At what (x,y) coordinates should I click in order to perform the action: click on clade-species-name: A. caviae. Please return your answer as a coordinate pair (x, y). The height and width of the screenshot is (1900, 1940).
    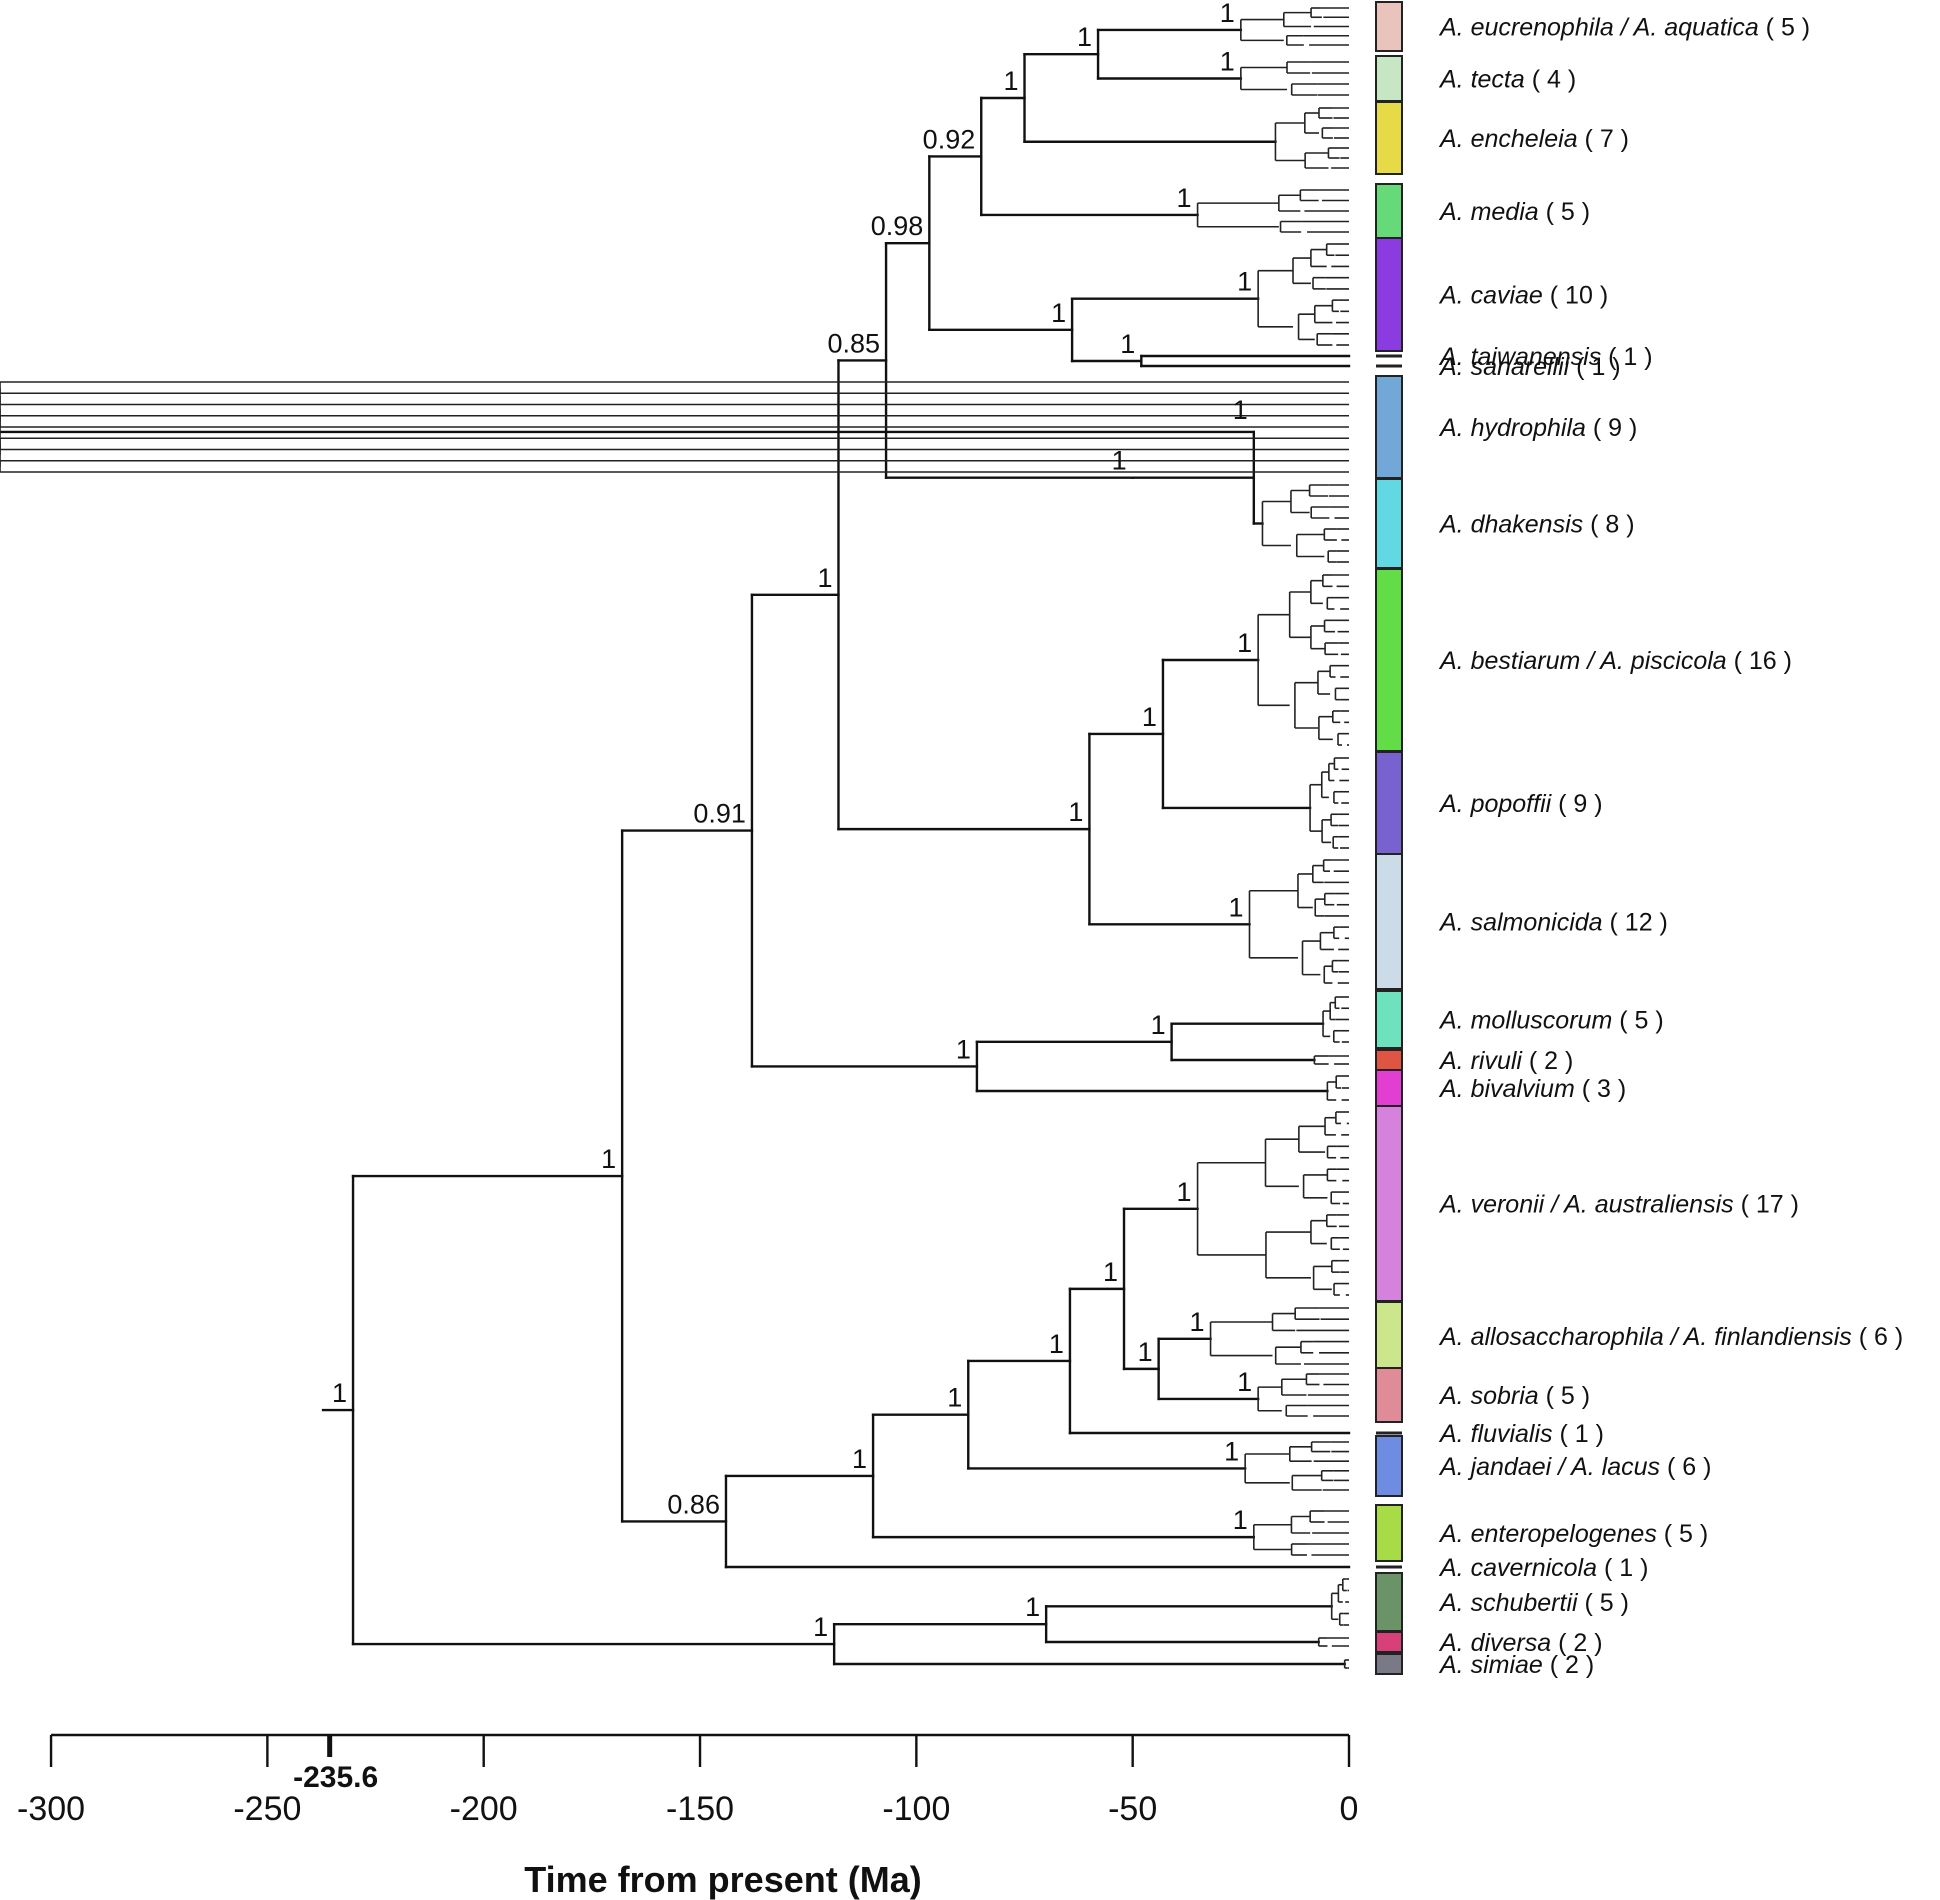
    Looking at the image, I should click on (1490, 296).